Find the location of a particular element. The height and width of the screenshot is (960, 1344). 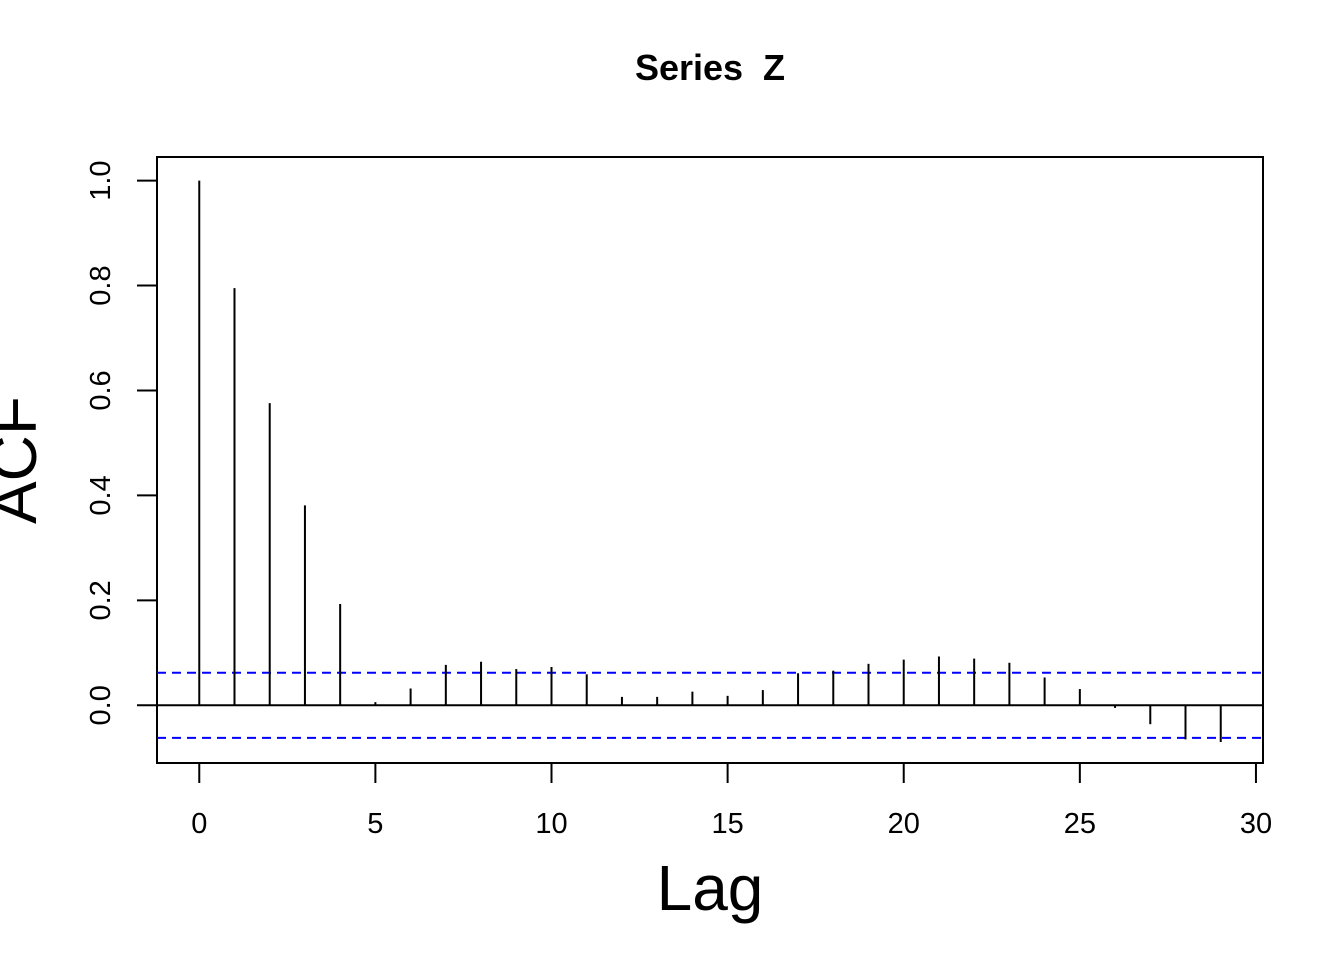

x-tick-label-30: 30 is located at coordinates (1256, 824).